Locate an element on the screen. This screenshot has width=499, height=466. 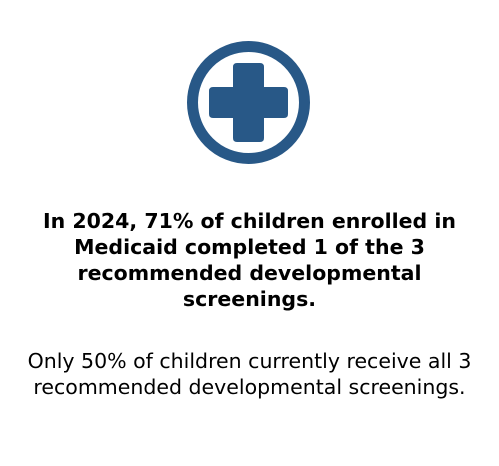
medical-plus-icon is located at coordinates (248, 102).